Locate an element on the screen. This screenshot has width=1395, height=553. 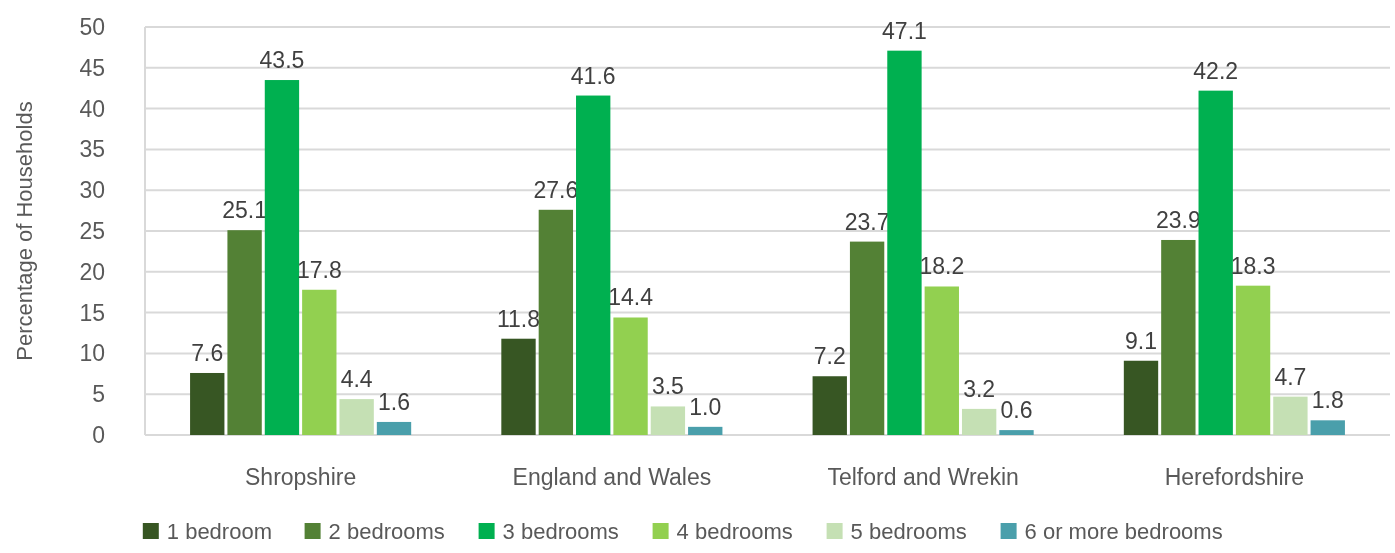
y-tick-label: 25 is located at coordinates (92, 231).